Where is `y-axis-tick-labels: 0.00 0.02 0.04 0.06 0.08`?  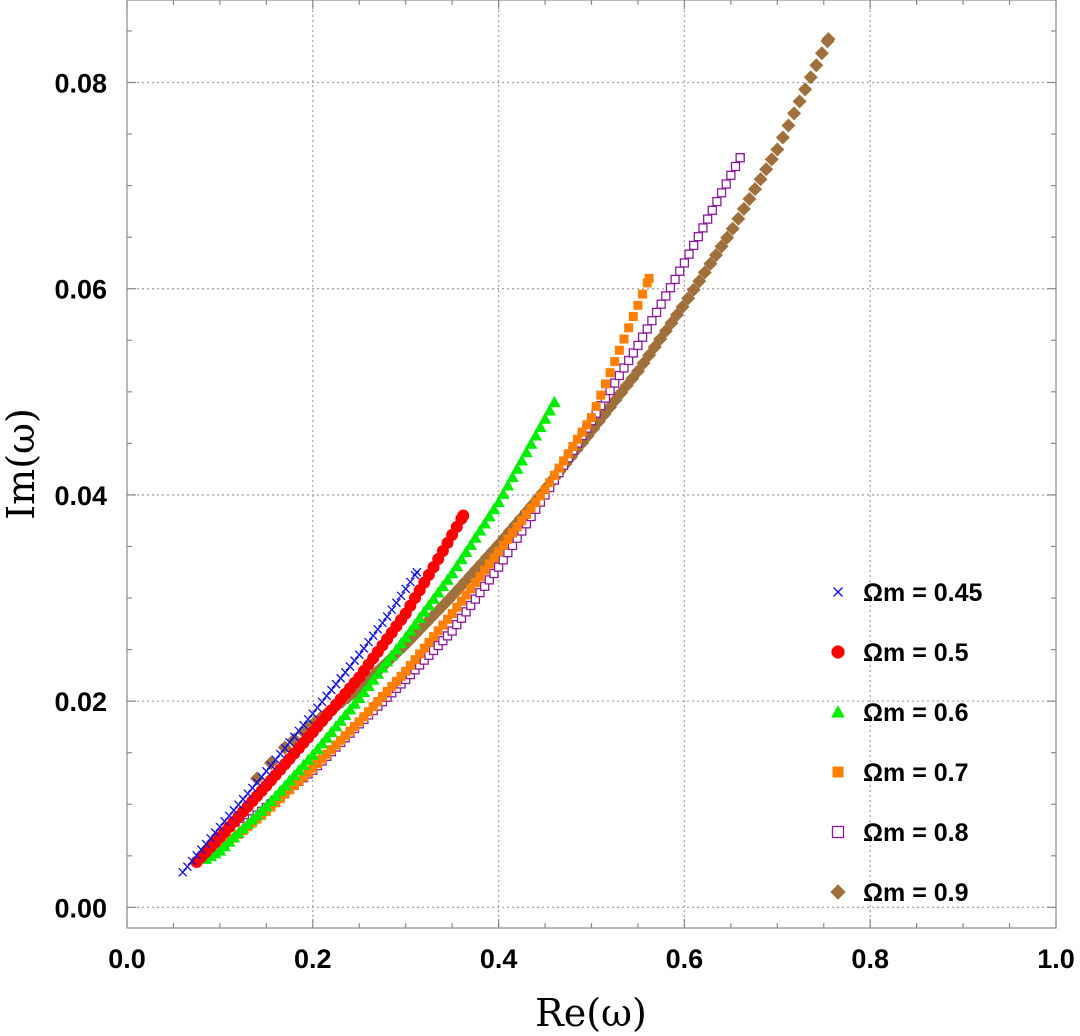
y-axis-tick-labels: 0.00 0.02 0.04 0.06 0.08 is located at coordinates (80, 495).